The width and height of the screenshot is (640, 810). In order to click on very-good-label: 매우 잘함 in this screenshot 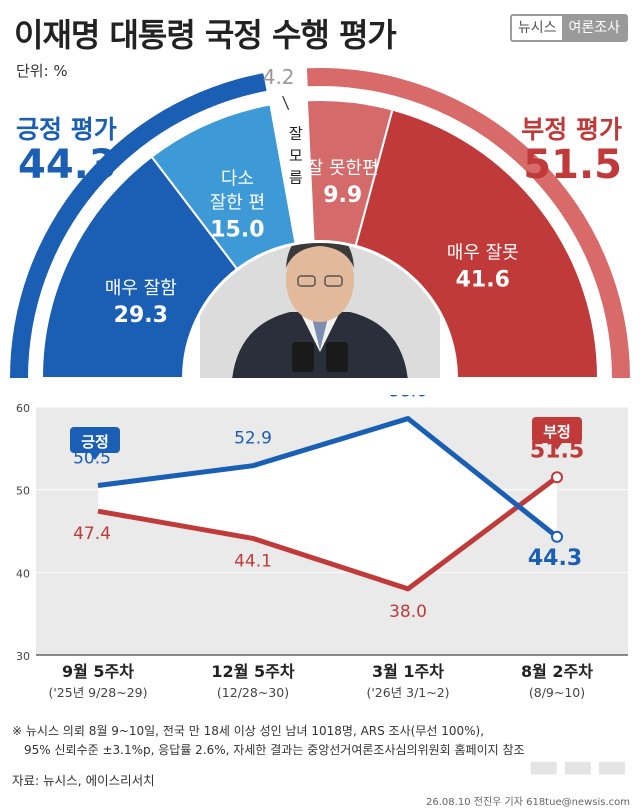, I will do `click(141, 288)`.